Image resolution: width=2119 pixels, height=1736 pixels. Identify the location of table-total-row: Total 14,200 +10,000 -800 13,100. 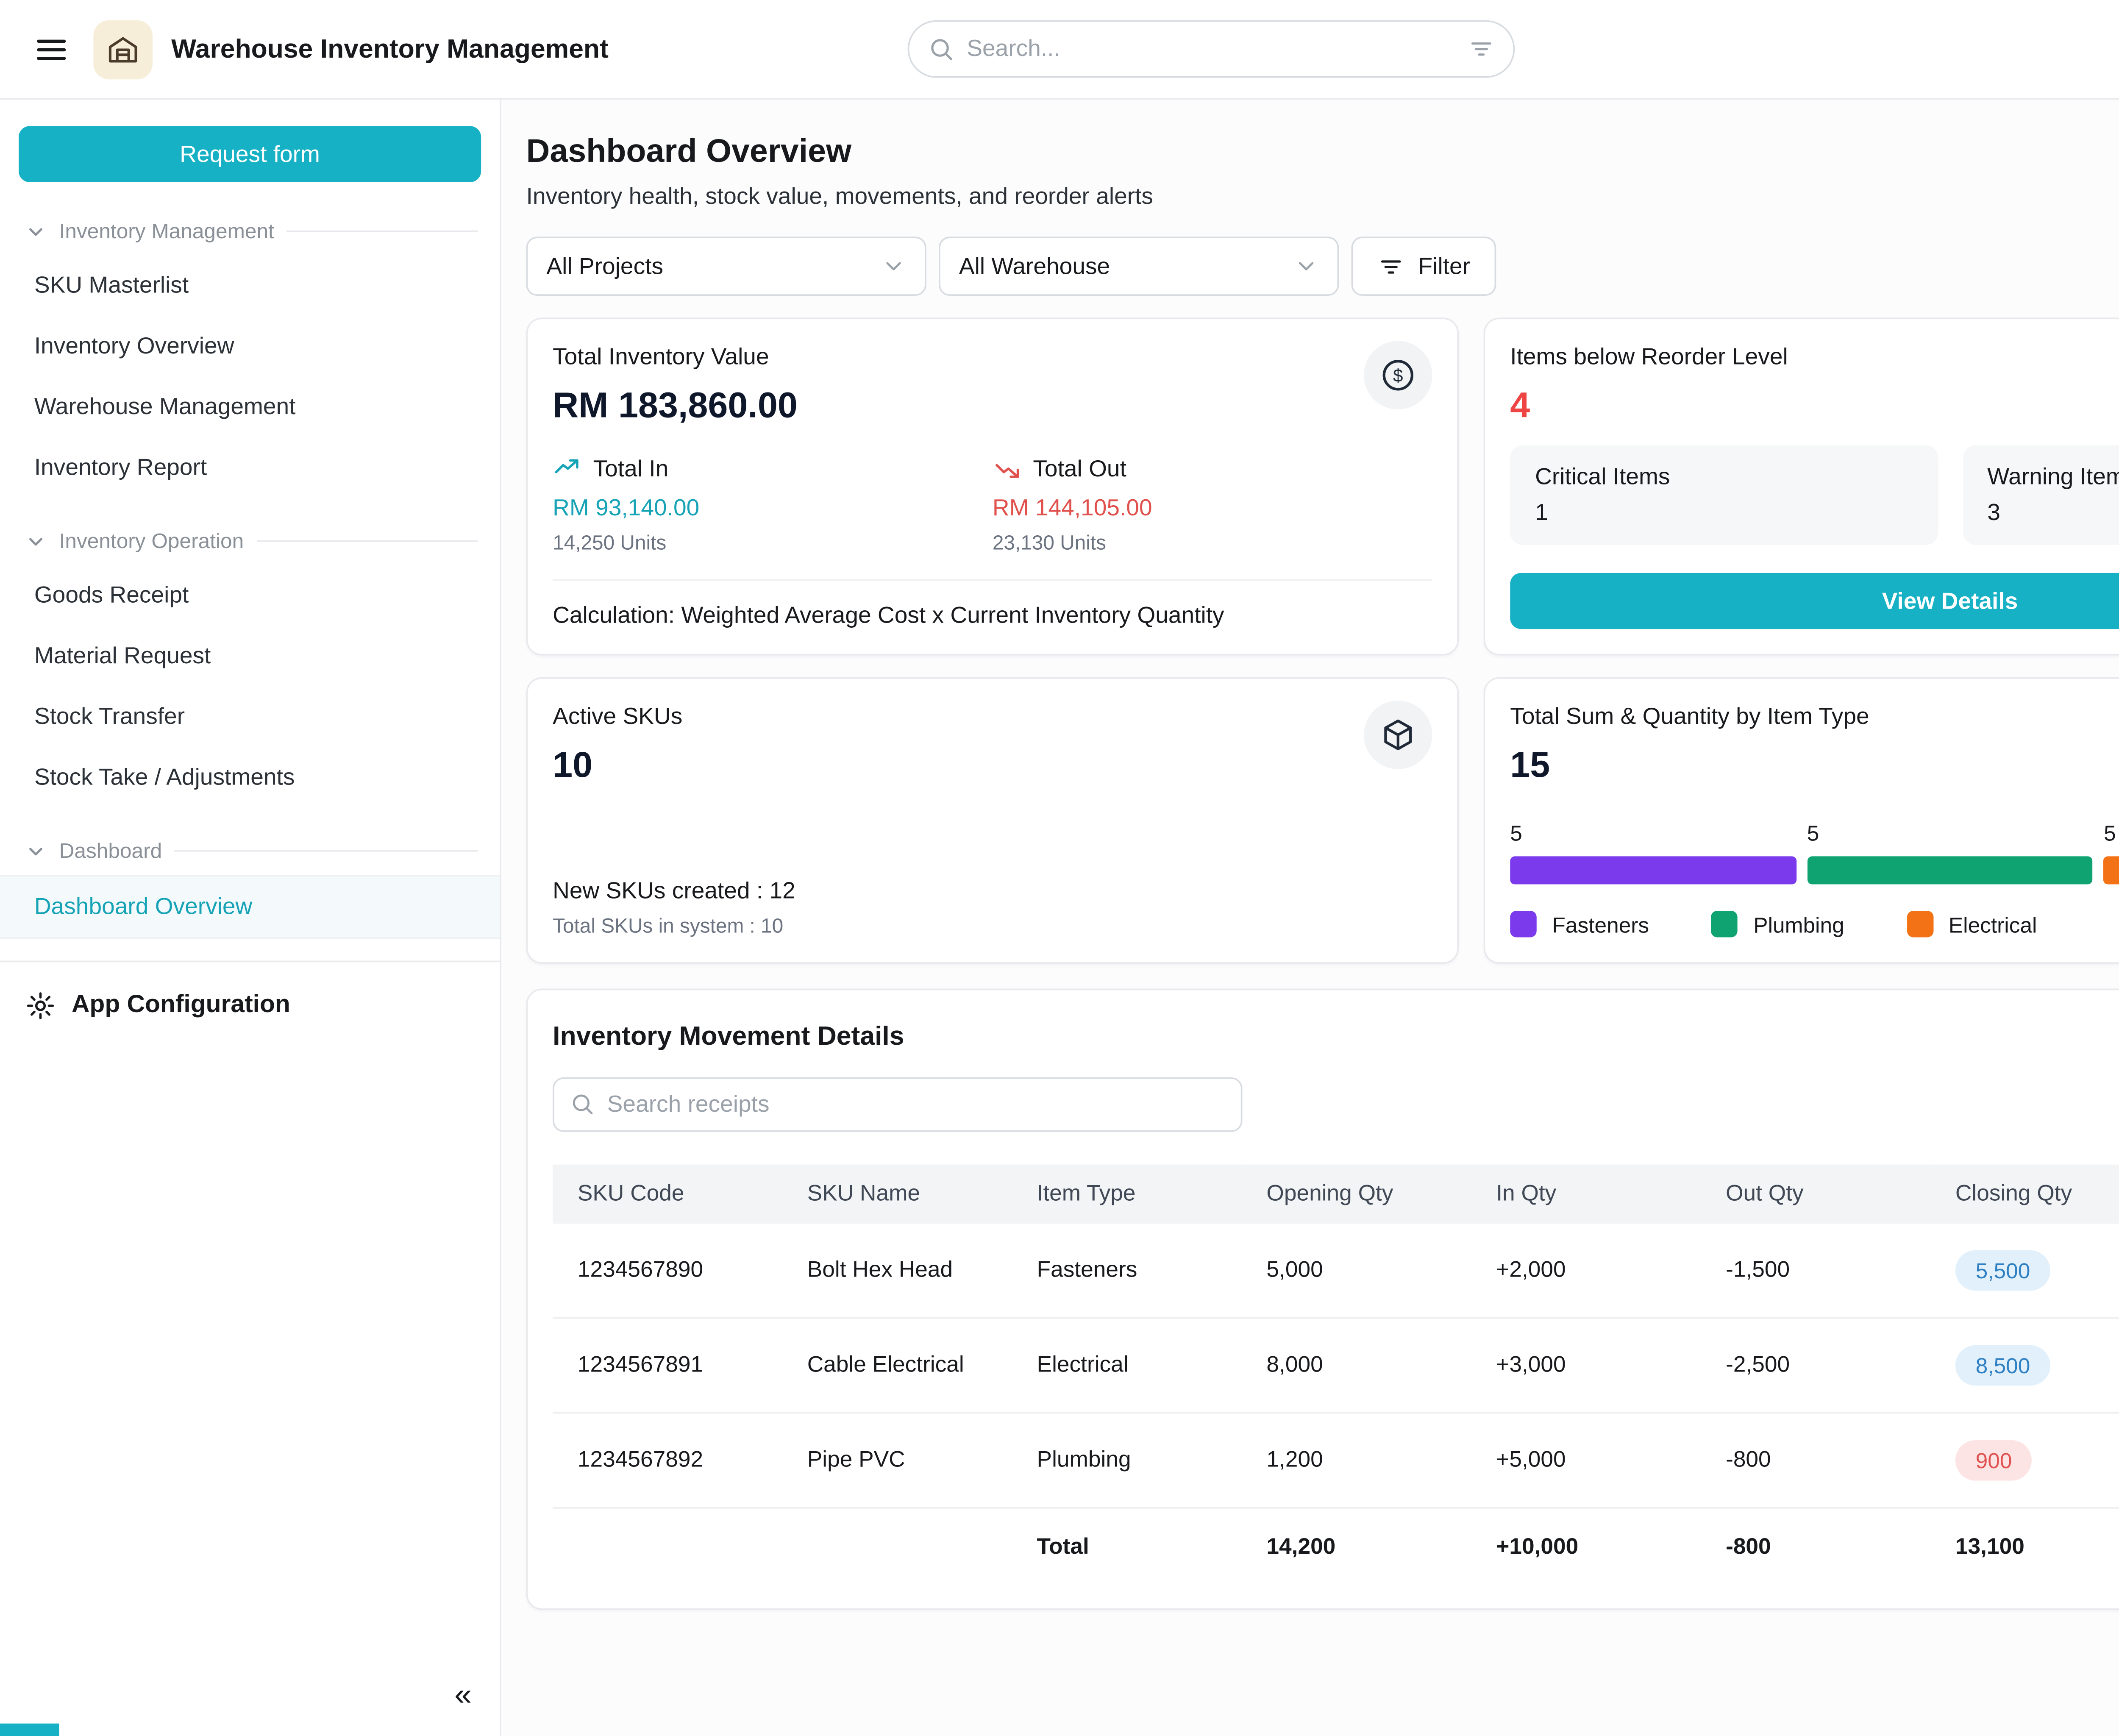
(1336, 1547).